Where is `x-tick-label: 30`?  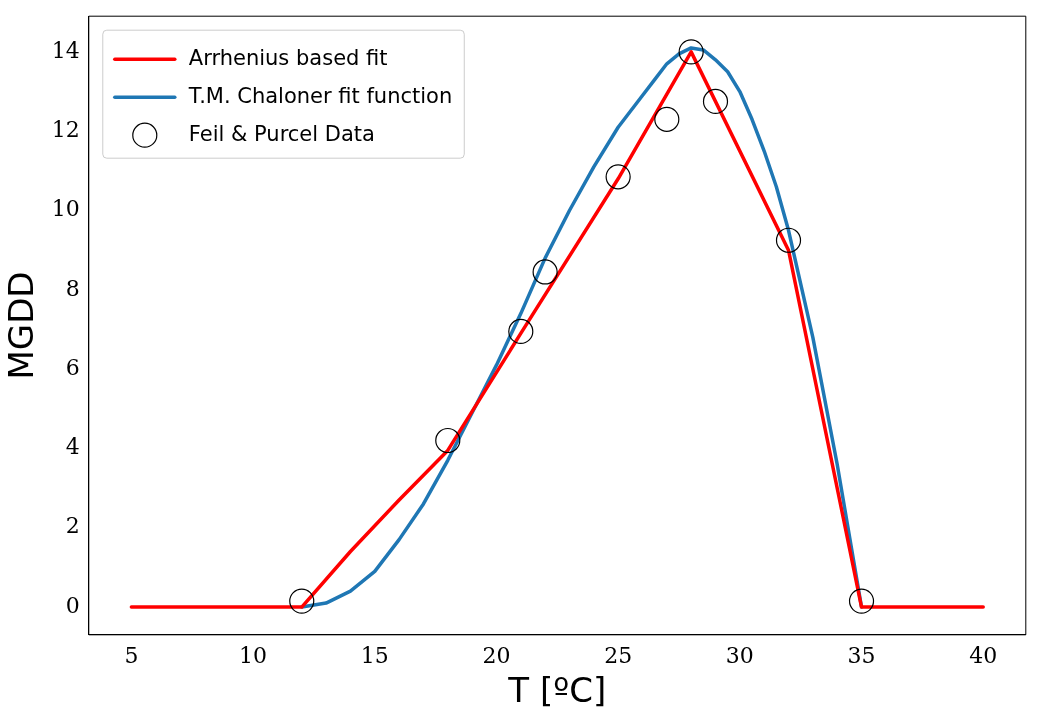
x-tick-label: 30 is located at coordinates (739, 655).